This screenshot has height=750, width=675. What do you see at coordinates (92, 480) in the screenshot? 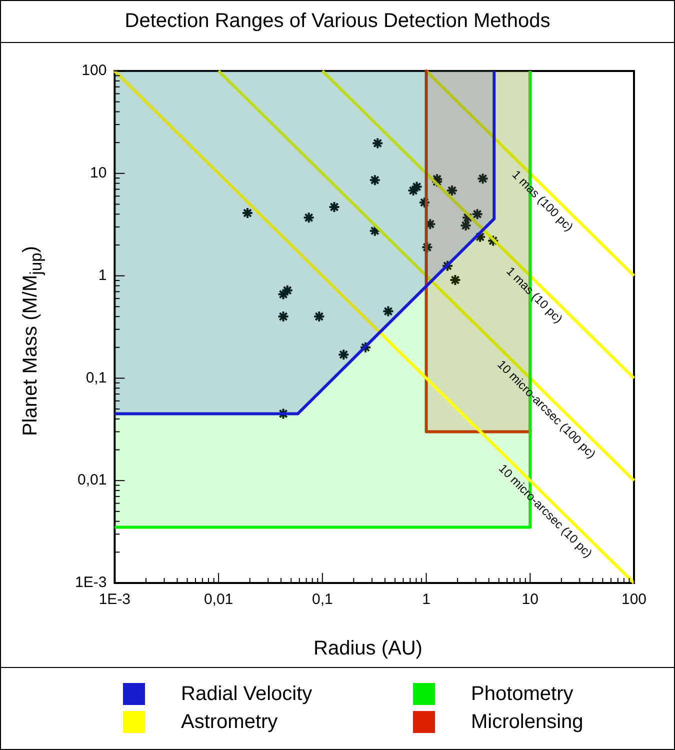
I see `y-tick-label: 0,01` at bounding box center [92, 480].